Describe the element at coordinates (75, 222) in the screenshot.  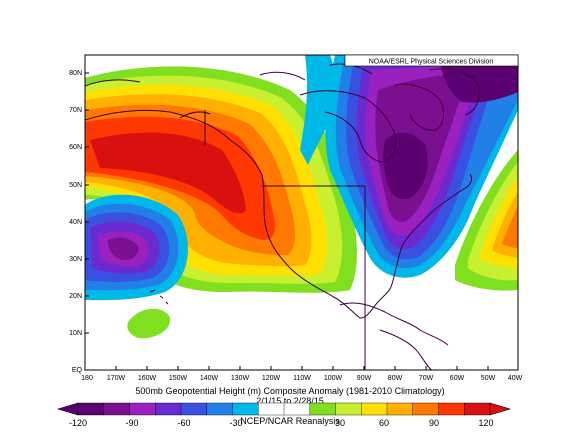
I see `lat-label: 40N` at that location.